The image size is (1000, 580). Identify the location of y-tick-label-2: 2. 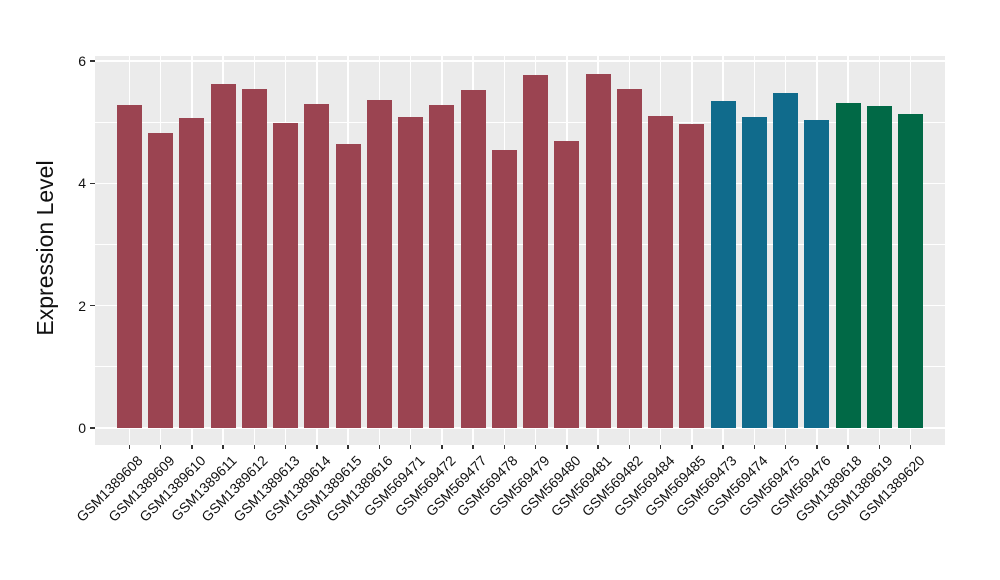
(82, 305).